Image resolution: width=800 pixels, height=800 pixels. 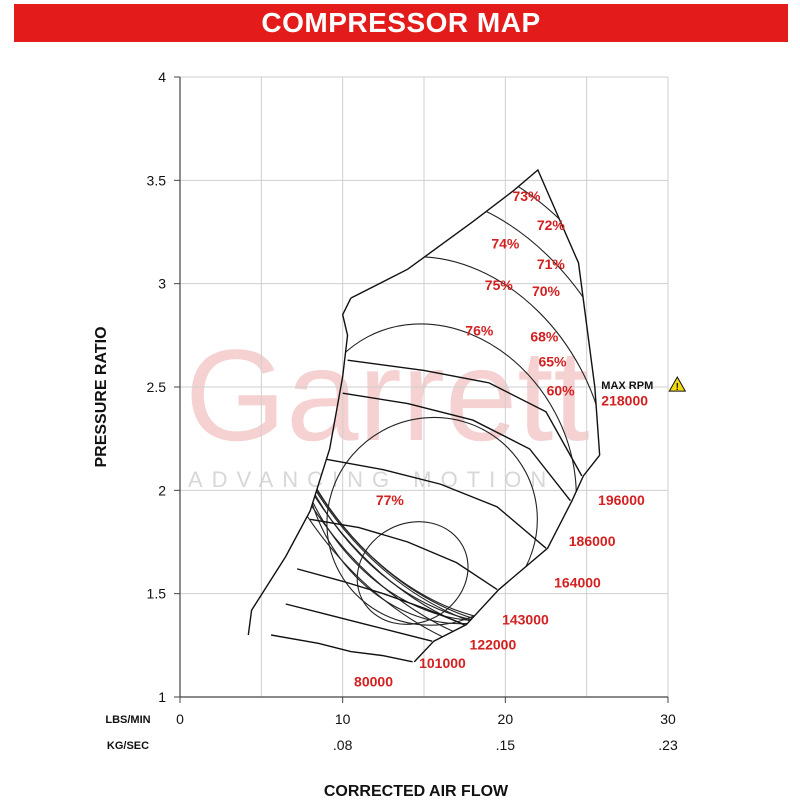 What do you see at coordinates (157, 594) in the screenshot?
I see `y-tick-label: 1.5` at bounding box center [157, 594].